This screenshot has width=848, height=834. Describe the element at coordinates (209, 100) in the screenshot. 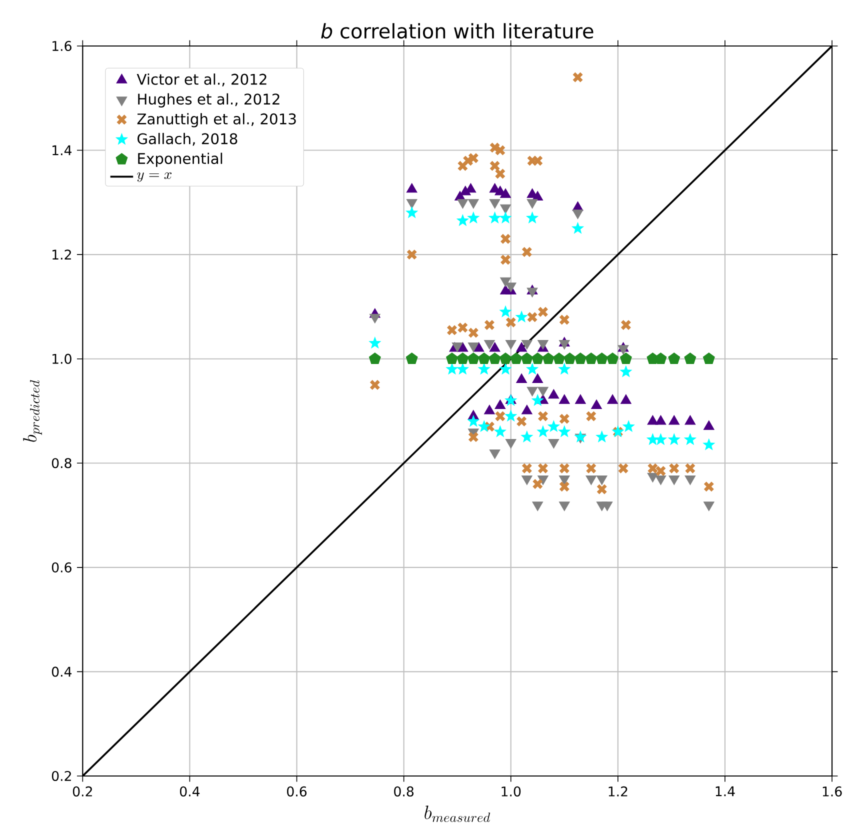

I see `legend-label: Hughes et al., 2012` at that location.